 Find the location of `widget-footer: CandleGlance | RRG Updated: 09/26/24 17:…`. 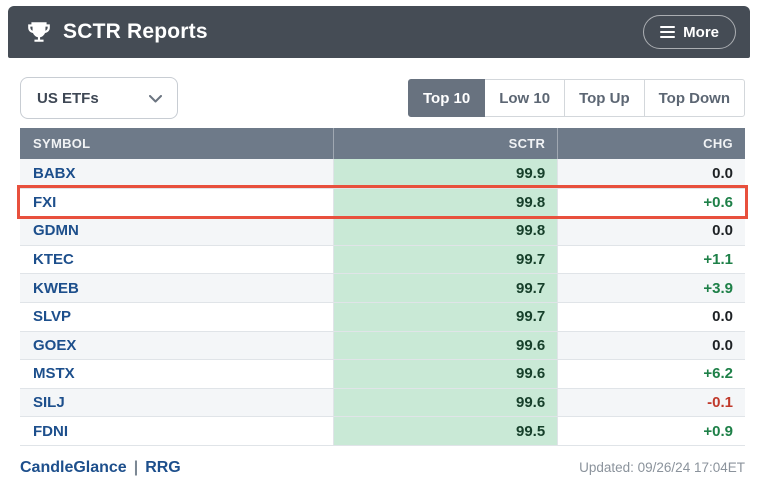

widget-footer: CandleGlance | RRG Updated: 09/26/24 17:… is located at coordinates (382, 468).